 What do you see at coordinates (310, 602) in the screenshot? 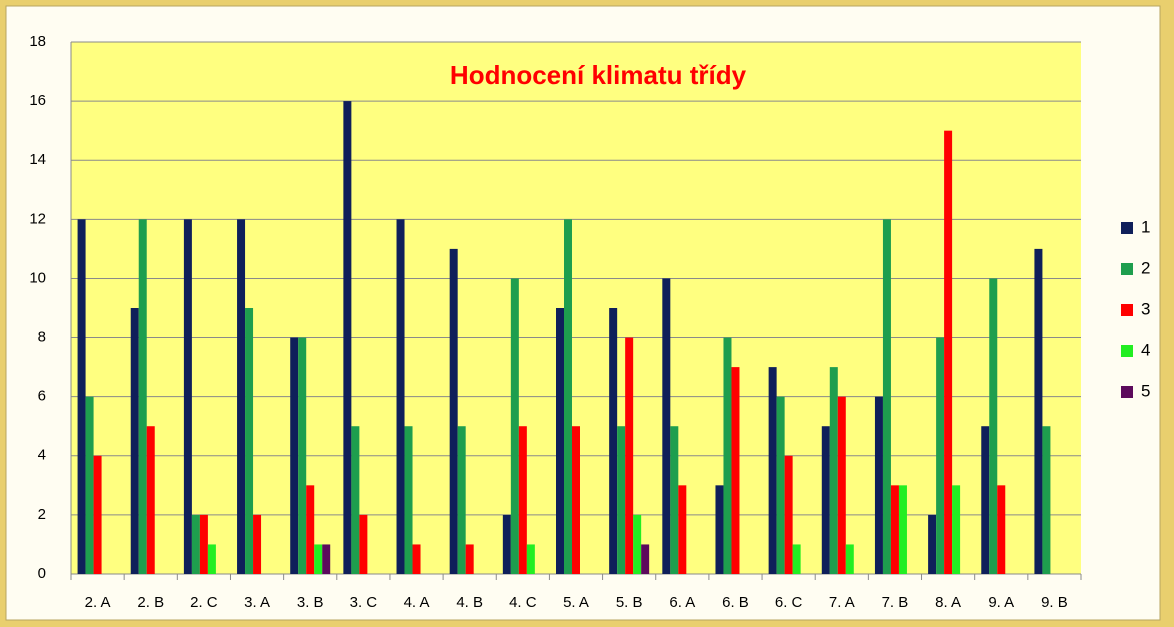
I see `x-tick-label: 3. B` at bounding box center [310, 602].